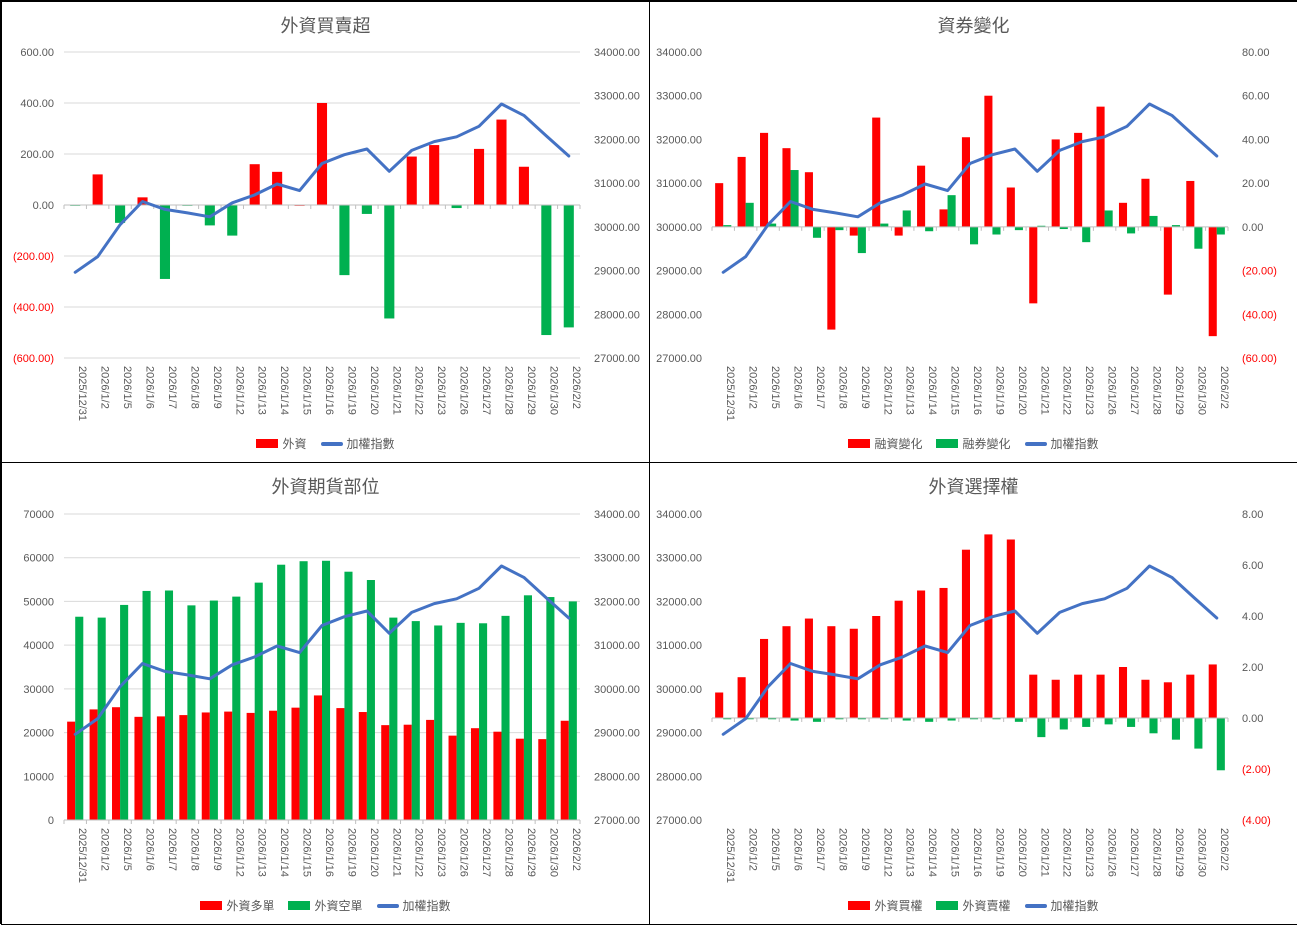 The width and height of the screenshot is (1297, 925). What do you see at coordinates (679, 315) in the screenshot?
I see `y-left-tick-label: 28000.00` at bounding box center [679, 315].